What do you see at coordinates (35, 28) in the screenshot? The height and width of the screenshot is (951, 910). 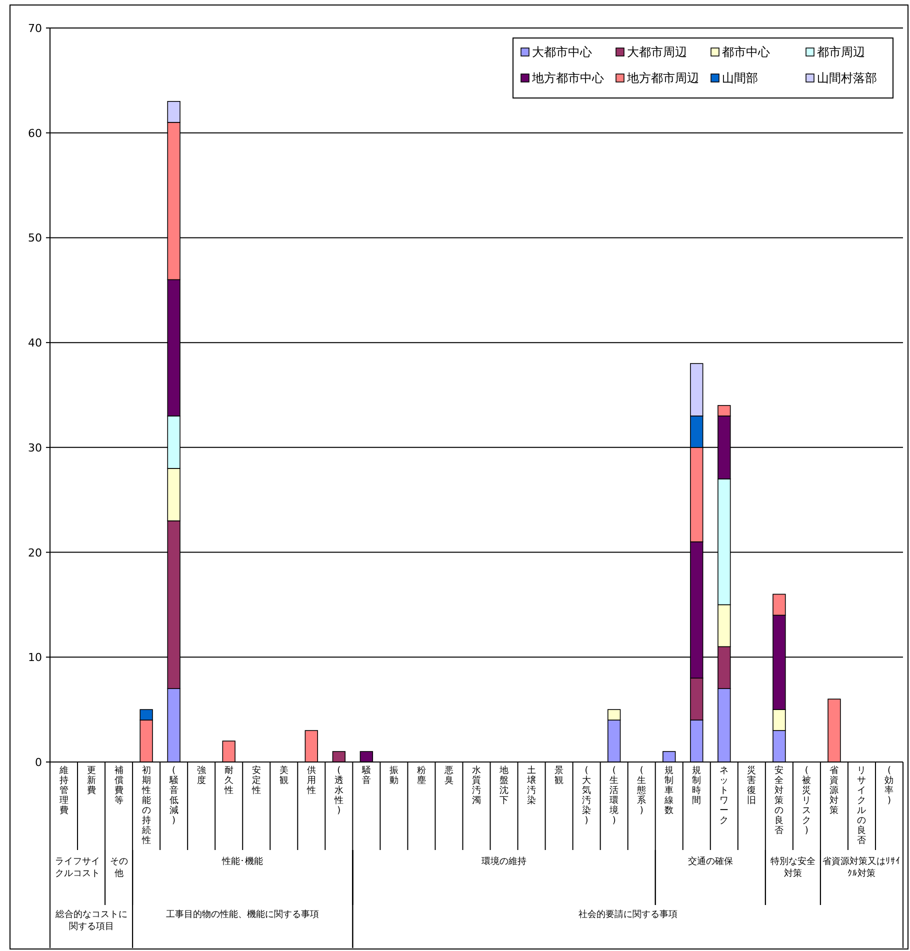 I see `y-tick-label: 70` at bounding box center [35, 28].